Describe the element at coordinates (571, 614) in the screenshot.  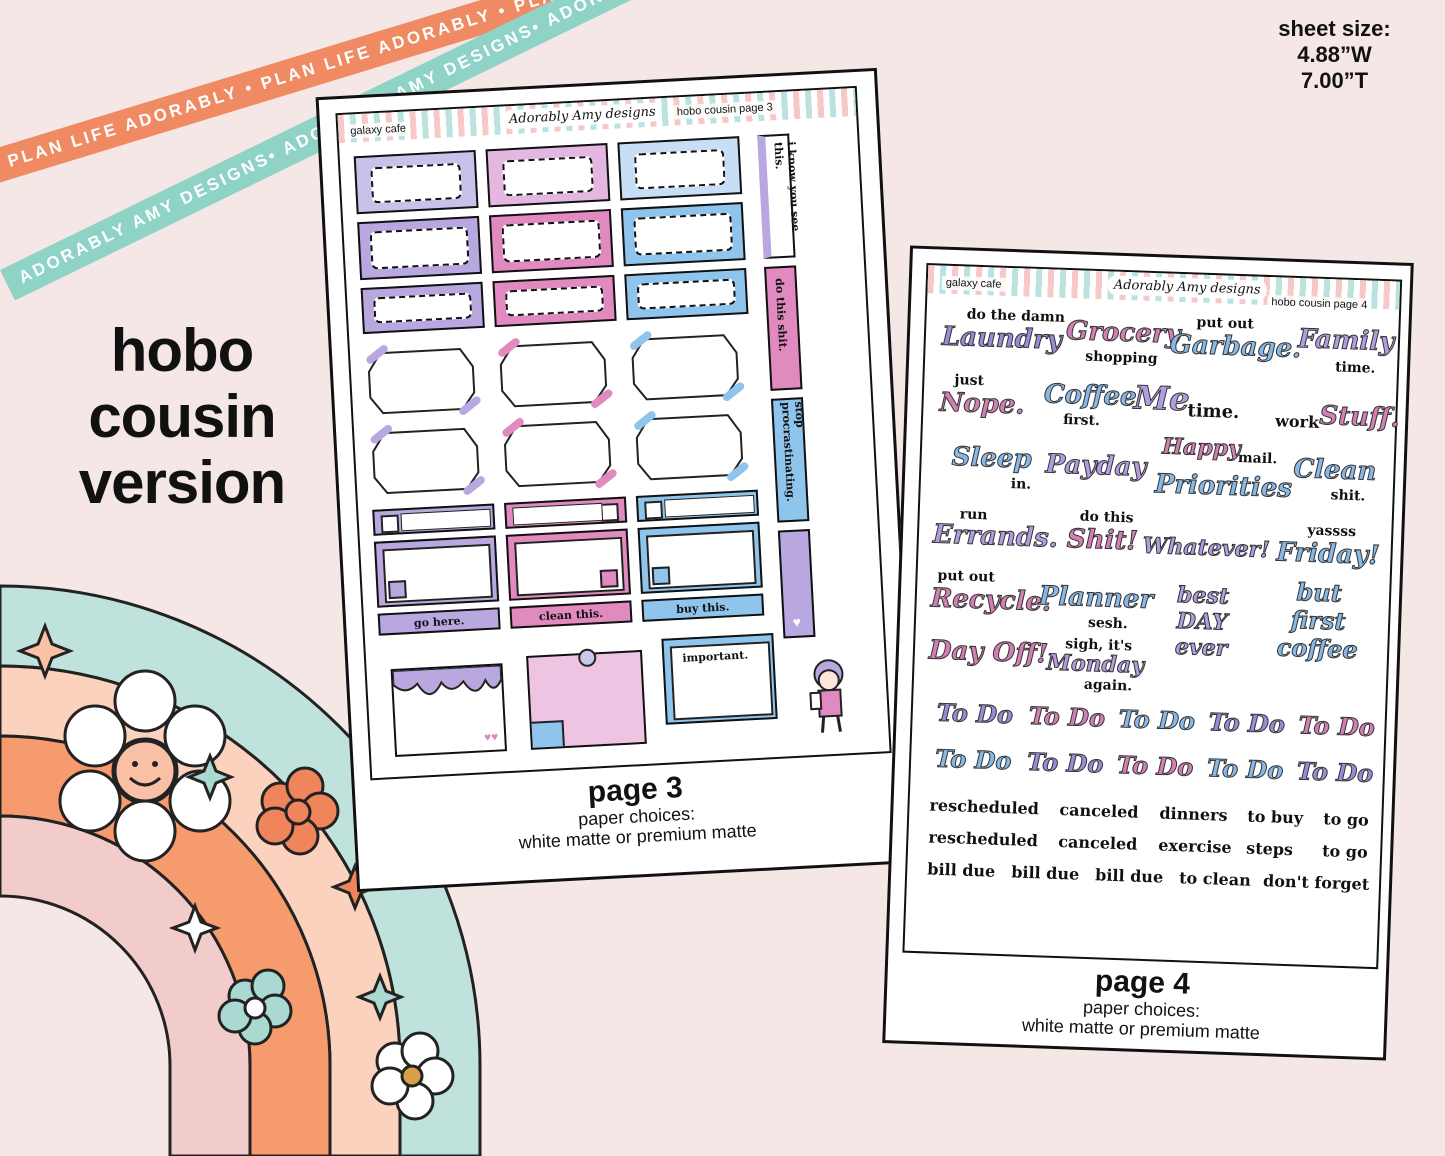
I see `label-strip-clean-this: clean this.` at that location.